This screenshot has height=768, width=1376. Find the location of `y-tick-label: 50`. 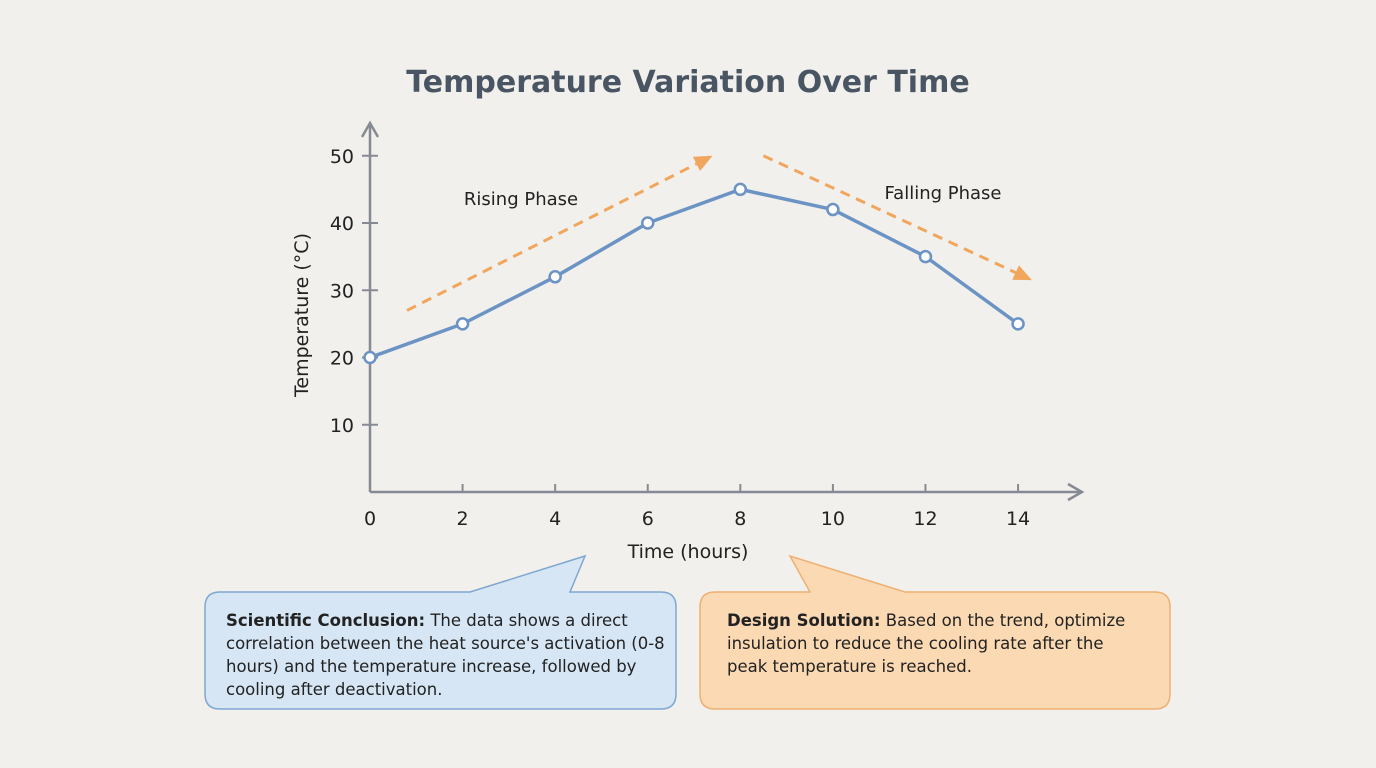

y-tick-label: 50 is located at coordinates (342, 157).